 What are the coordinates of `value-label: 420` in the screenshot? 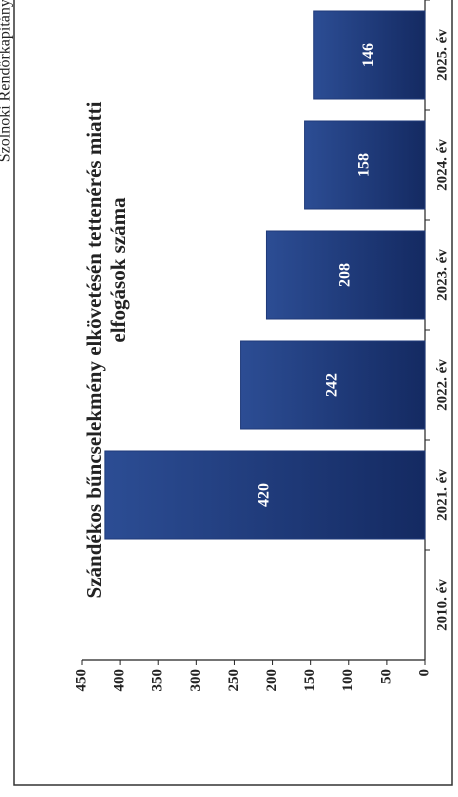 It's located at (264, 495).